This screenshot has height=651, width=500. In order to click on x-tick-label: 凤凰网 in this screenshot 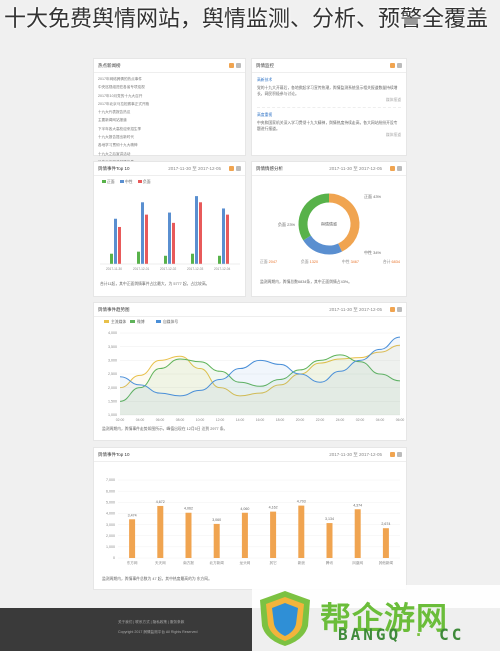, I will do `click(357, 562)`.